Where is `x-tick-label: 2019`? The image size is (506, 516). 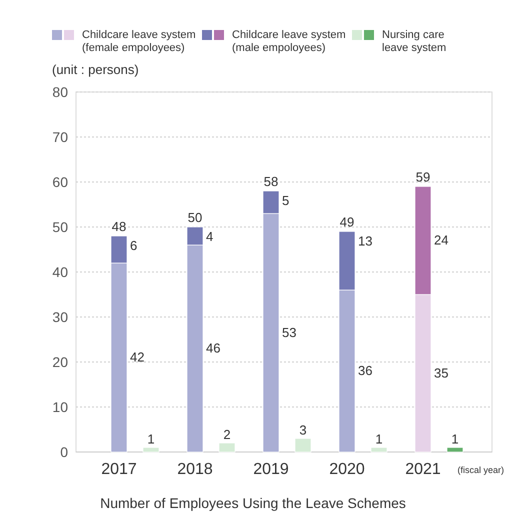 x-tick-label: 2019 is located at coordinates (271, 469).